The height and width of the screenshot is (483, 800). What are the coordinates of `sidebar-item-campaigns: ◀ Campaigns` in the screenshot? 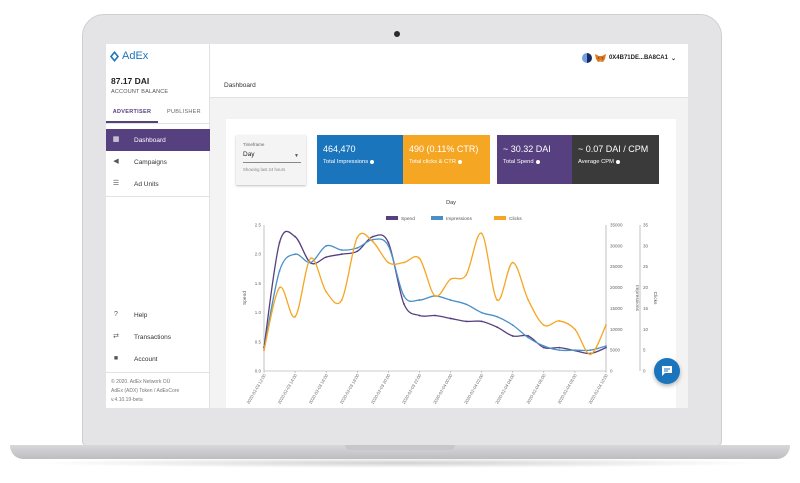 It's located at (158, 162).